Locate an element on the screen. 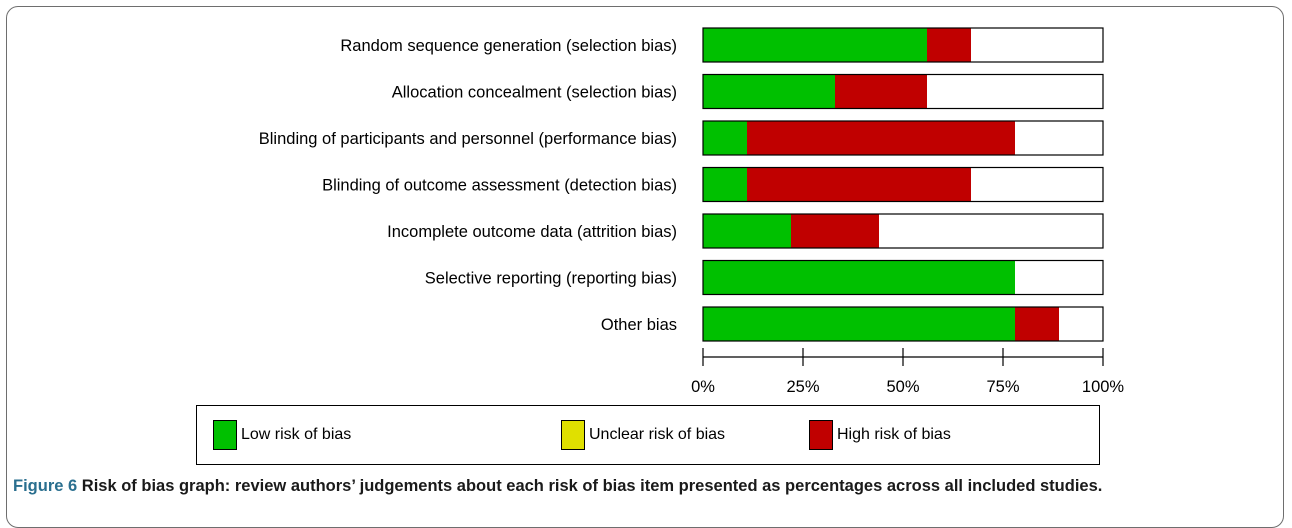 This screenshot has width=1292, height=528. legend-swatch-high is located at coordinates (821, 435).